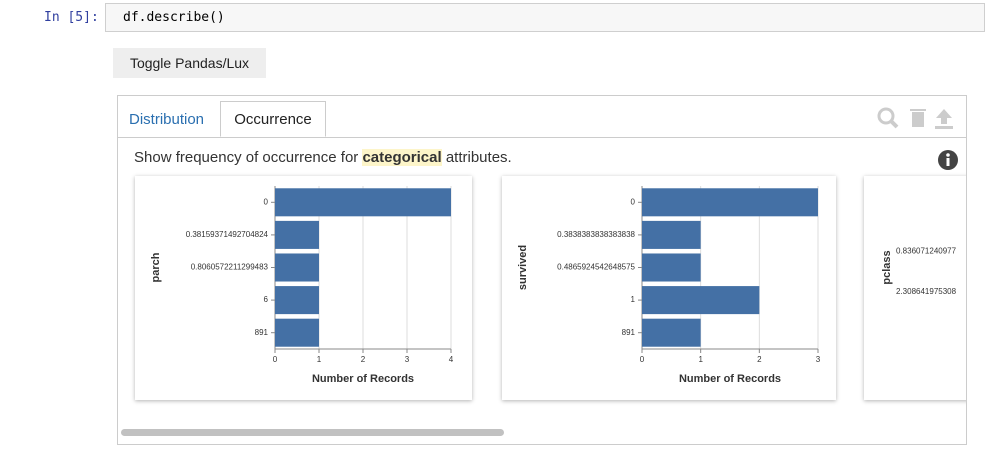 The height and width of the screenshot is (458, 994). I want to click on y-tick-label: 0.3838383838383838, so click(596, 234).